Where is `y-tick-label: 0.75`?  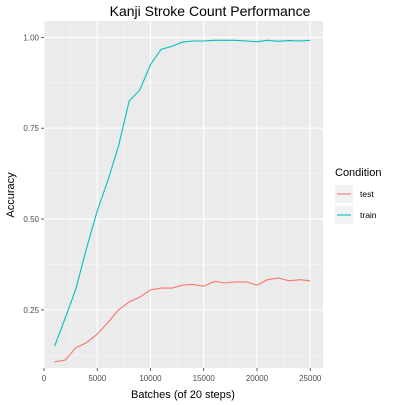 y-tick-label: 0.75 is located at coordinates (31, 128).